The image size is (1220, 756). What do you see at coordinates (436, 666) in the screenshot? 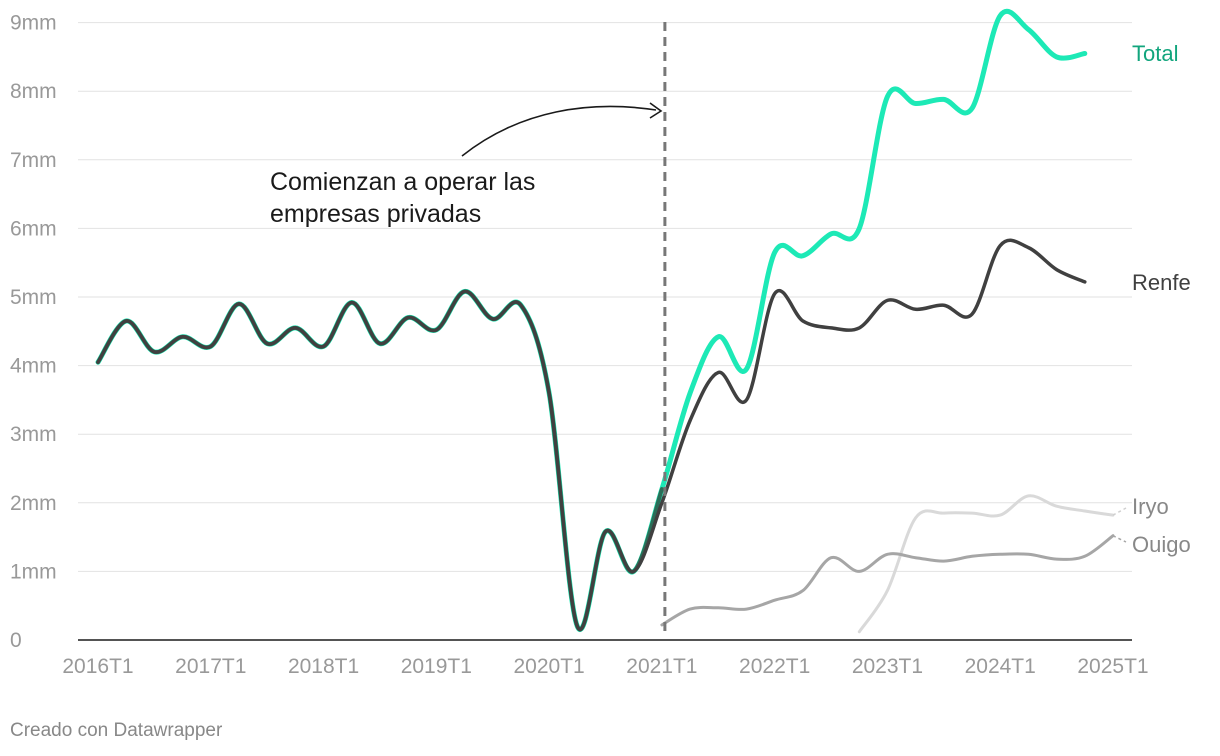
I see `x-tick-label: 2019T1` at bounding box center [436, 666].